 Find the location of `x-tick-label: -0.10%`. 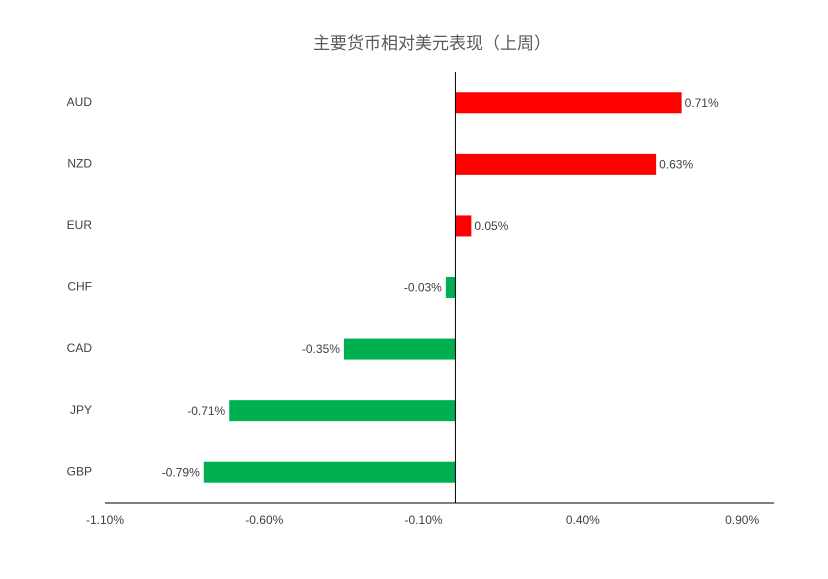

x-tick-label: -0.10% is located at coordinates (424, 520).